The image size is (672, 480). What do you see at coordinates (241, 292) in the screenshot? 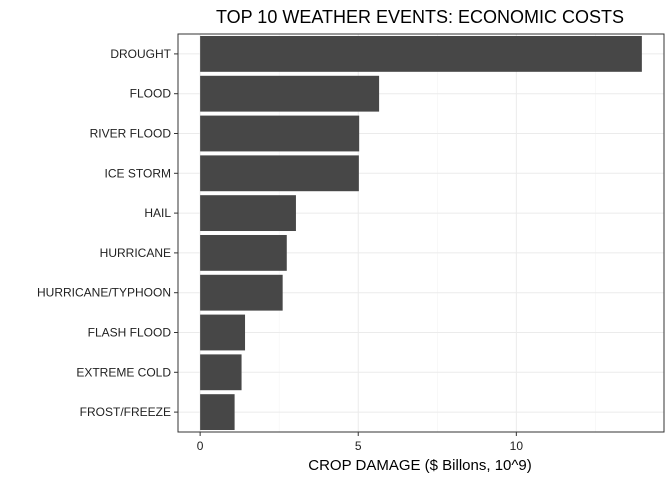
I see `bar-hurricane-typhoon` at bounding box center [241, 292].